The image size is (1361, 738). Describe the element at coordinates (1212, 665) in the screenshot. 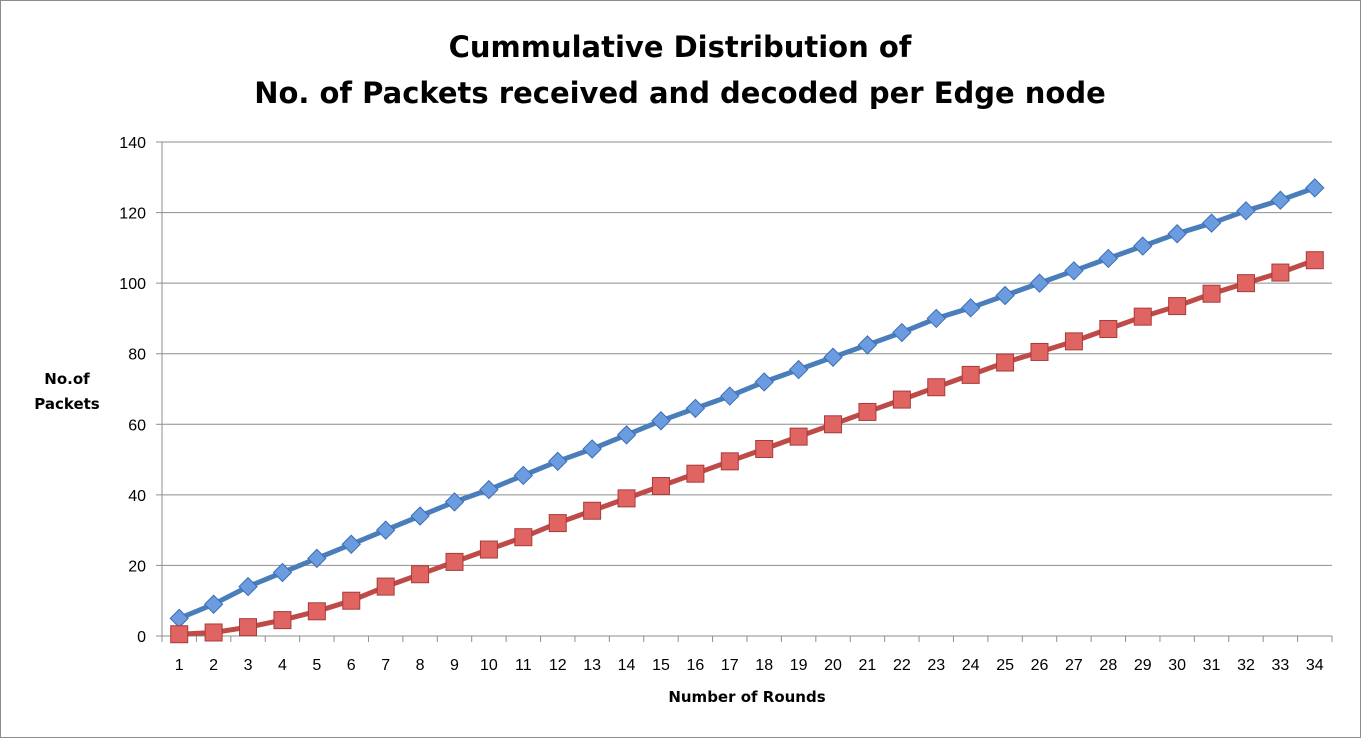

I see `x-tick-label: 31` at that location.